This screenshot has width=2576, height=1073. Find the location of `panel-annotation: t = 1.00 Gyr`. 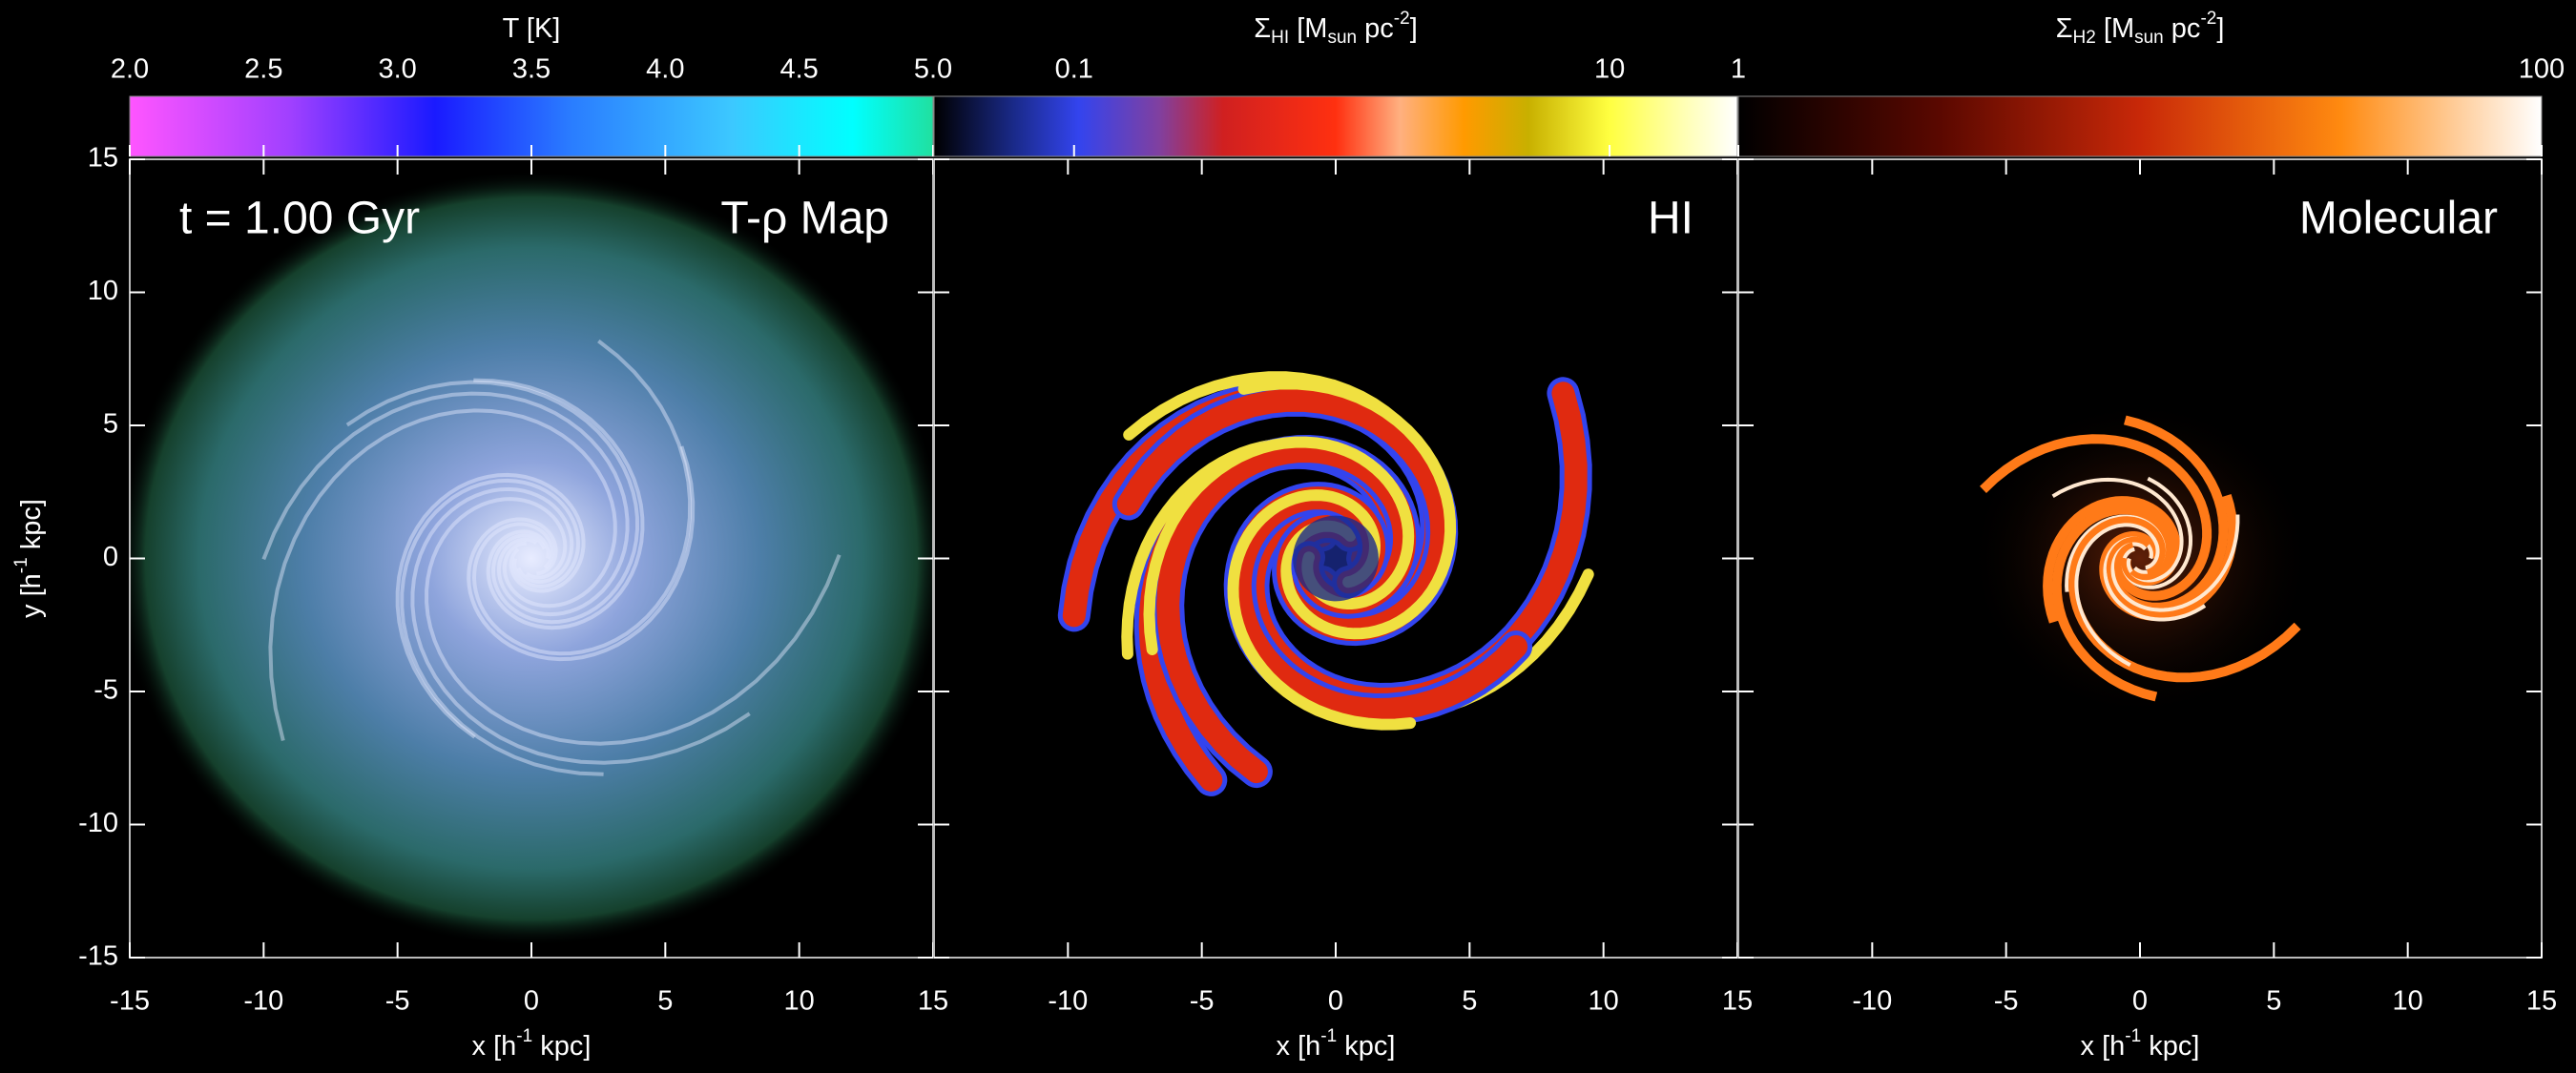

panel-annotation: t = 1.00 Gyr is located at coordinates (299, 219).